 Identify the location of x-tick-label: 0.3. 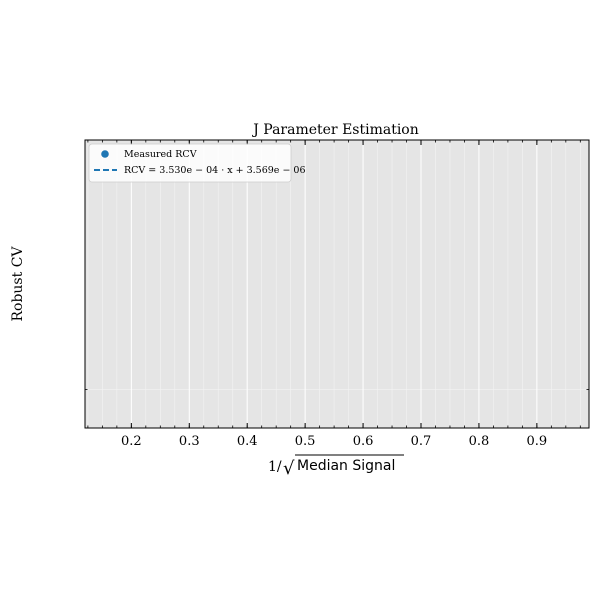
(189, 441).